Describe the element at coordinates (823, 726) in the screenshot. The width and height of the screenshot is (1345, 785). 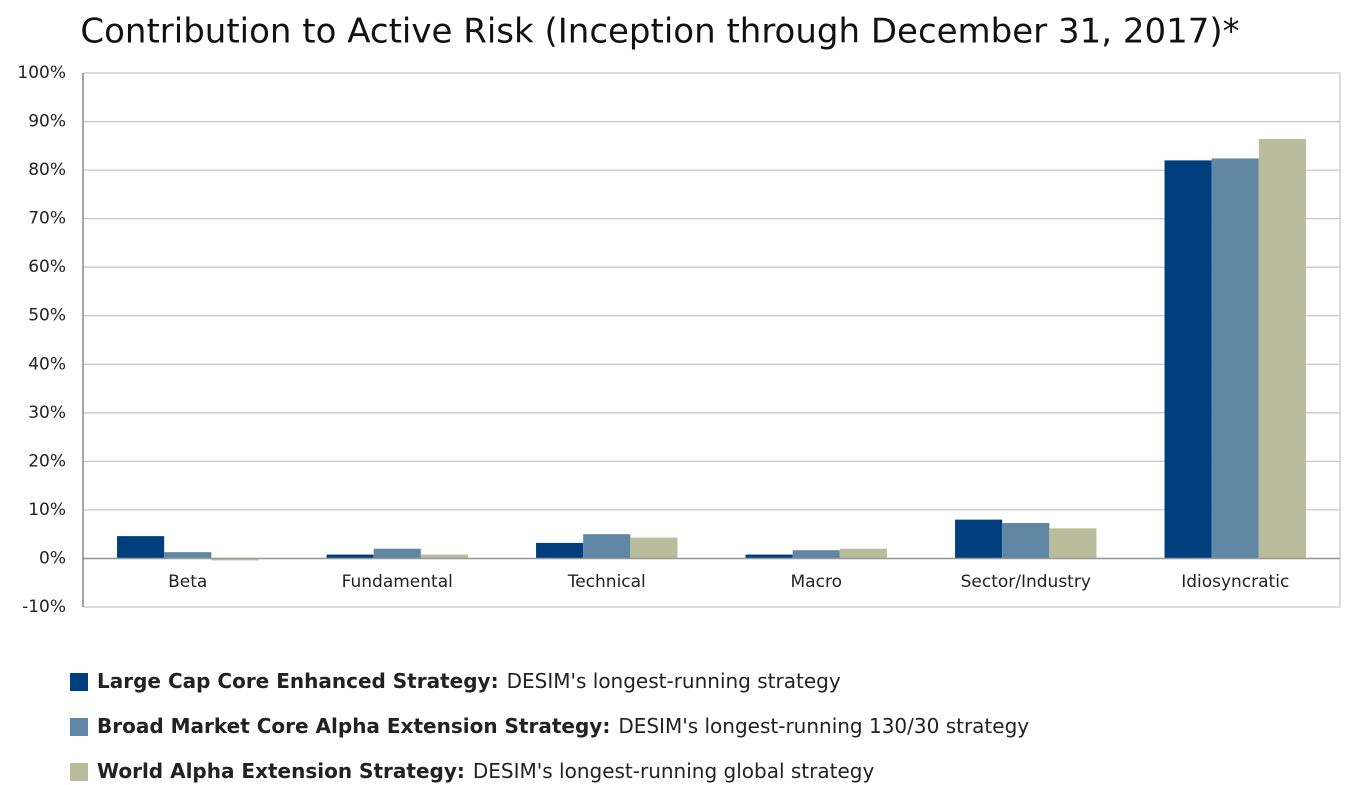
I see `legend-description: DESIM's longest-running 130/30 strategy` at that location.